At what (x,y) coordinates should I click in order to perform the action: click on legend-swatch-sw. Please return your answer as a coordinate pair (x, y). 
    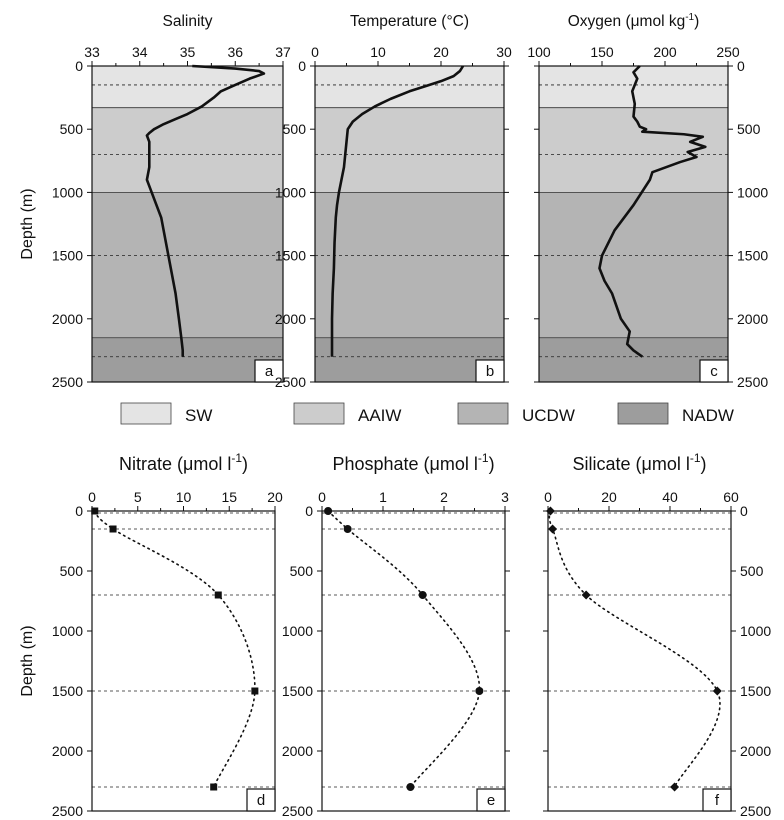
    Looking at the image, I should click on (146, 413).